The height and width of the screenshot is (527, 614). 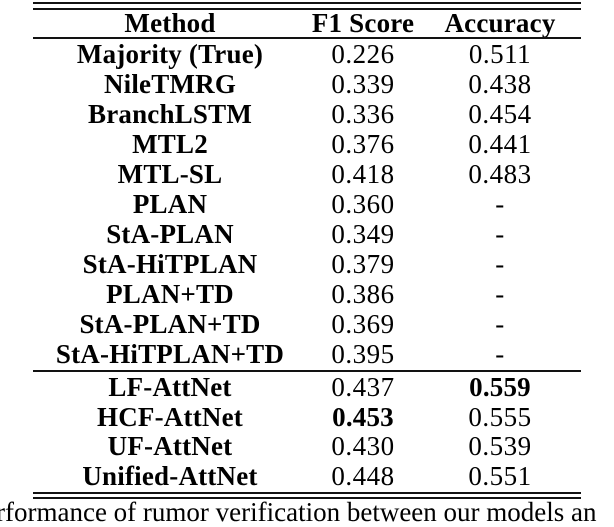 What do you see at coordinates (170, 173) in the screenshot?
I see `cell-method: MTL-SL` at bounding box center [170, 173].